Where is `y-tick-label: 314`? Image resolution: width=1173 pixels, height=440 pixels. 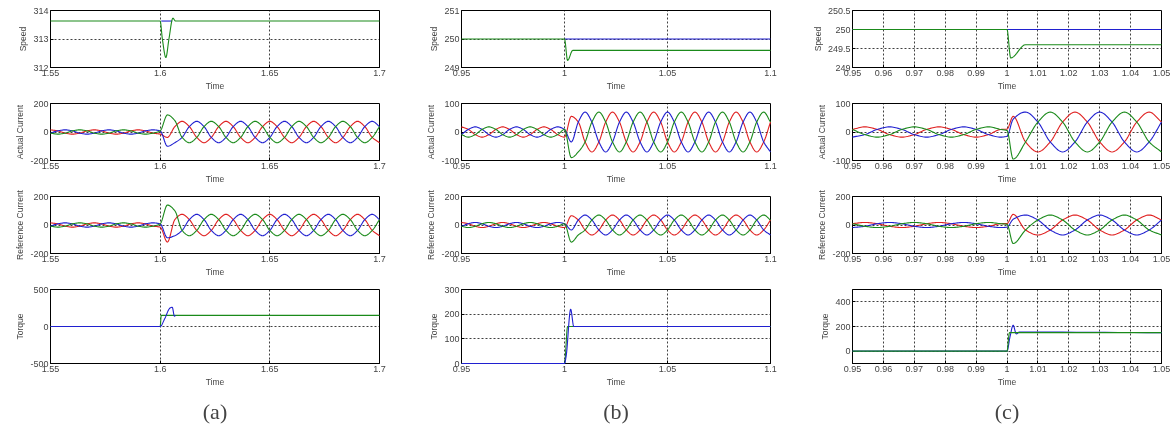 y-tick-label: 314 is located at coordinates (41, 10).